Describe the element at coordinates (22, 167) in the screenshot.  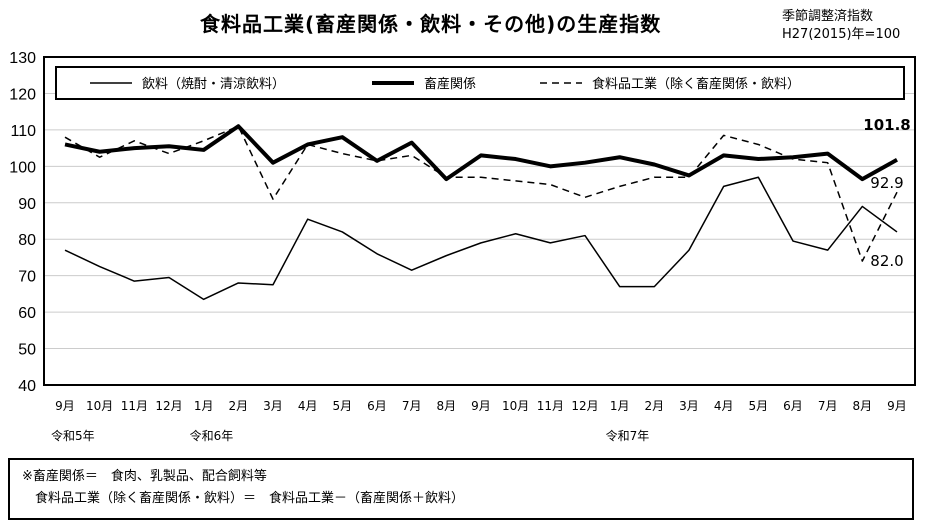
I see `y-tick-label: 100` at that location.